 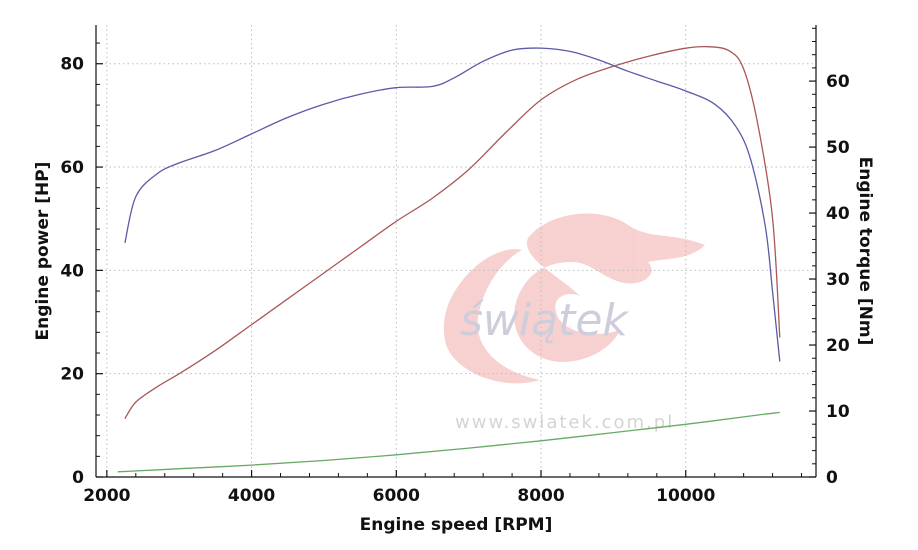 I want to click on watermark-swirl, so click(x=609, y=287).